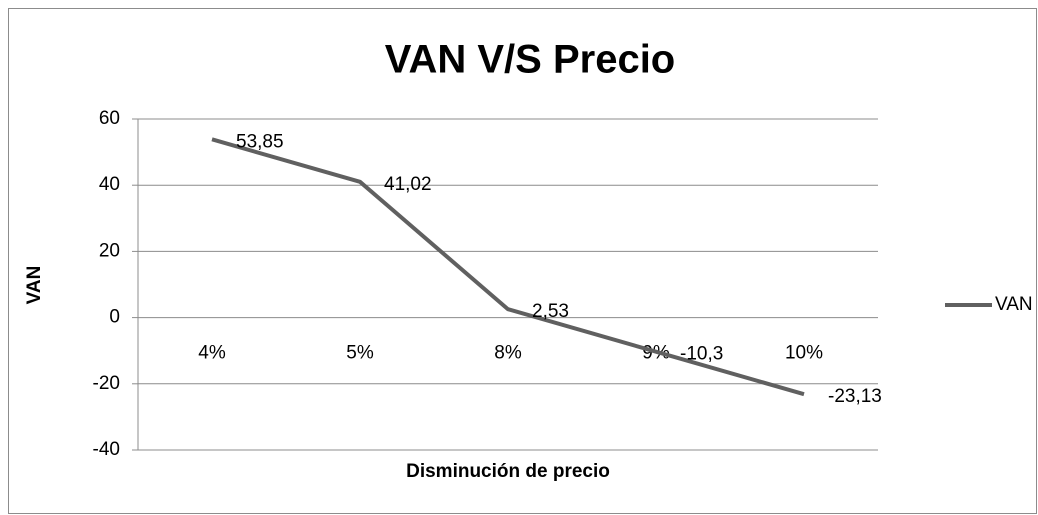  I want to click on x-tick-label: 5%, so click(360, 353).